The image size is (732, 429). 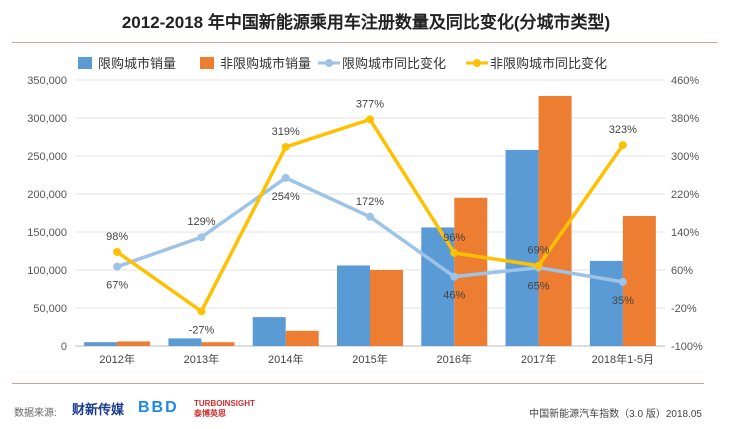 I want to click on footer-note: 中国新能源汽车指数（3.0 版）2018.05, so click(x=615, y=414).